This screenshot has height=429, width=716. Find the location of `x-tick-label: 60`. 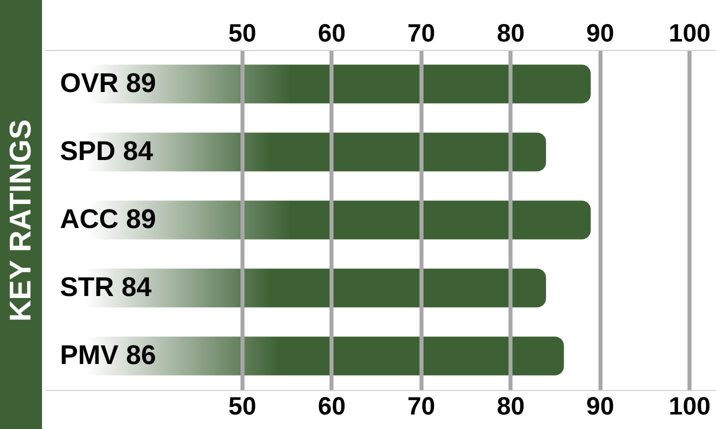

x-tick-label: 60 is located at coordinates (332, 34).